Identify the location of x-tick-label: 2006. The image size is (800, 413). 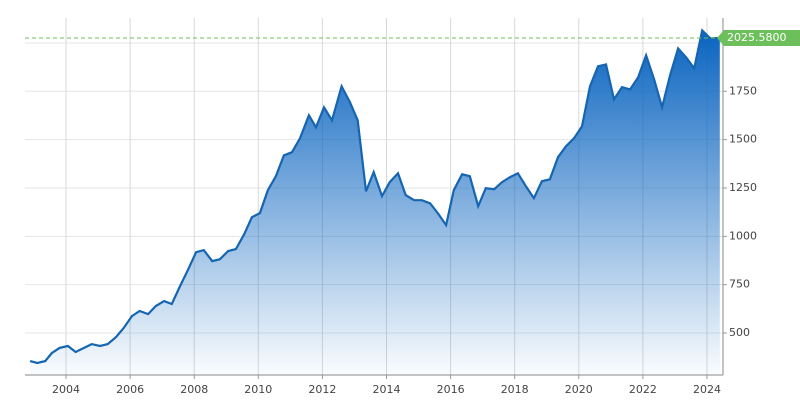
(130, 389).